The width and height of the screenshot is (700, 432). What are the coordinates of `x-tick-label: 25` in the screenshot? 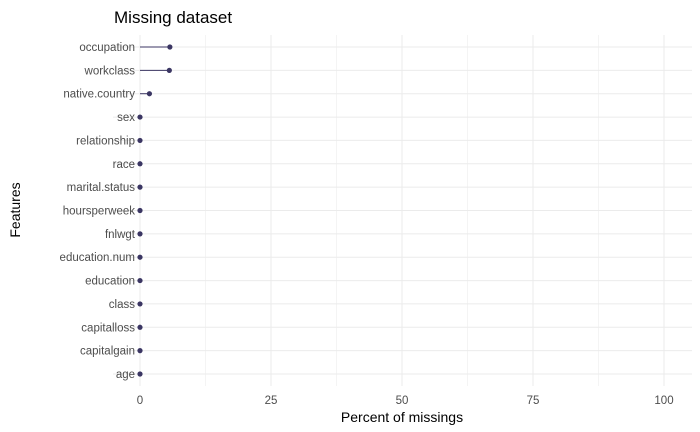 It's located at (271, 401).